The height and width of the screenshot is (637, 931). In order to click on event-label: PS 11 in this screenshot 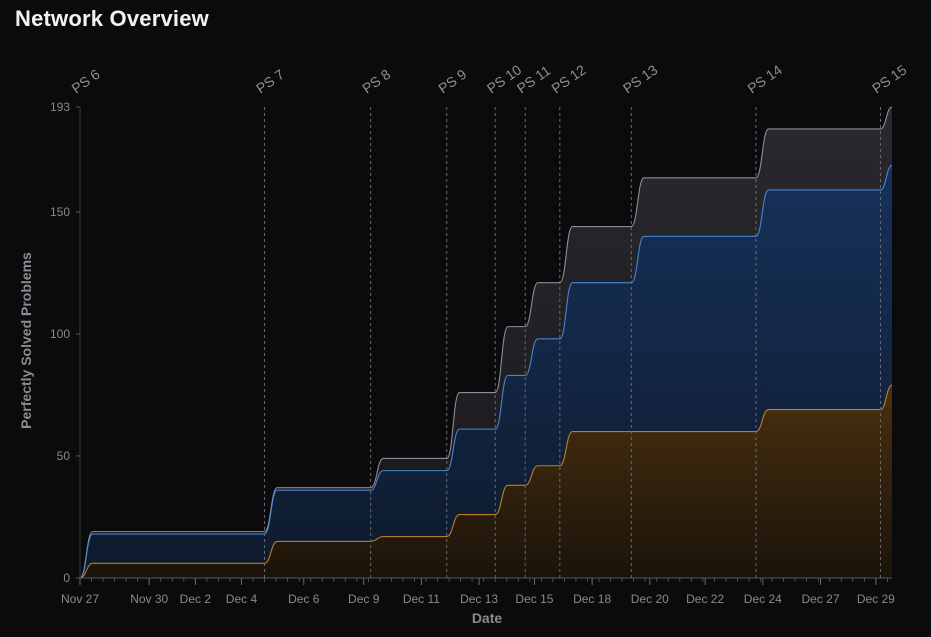, I will do `click(534, 79)`.